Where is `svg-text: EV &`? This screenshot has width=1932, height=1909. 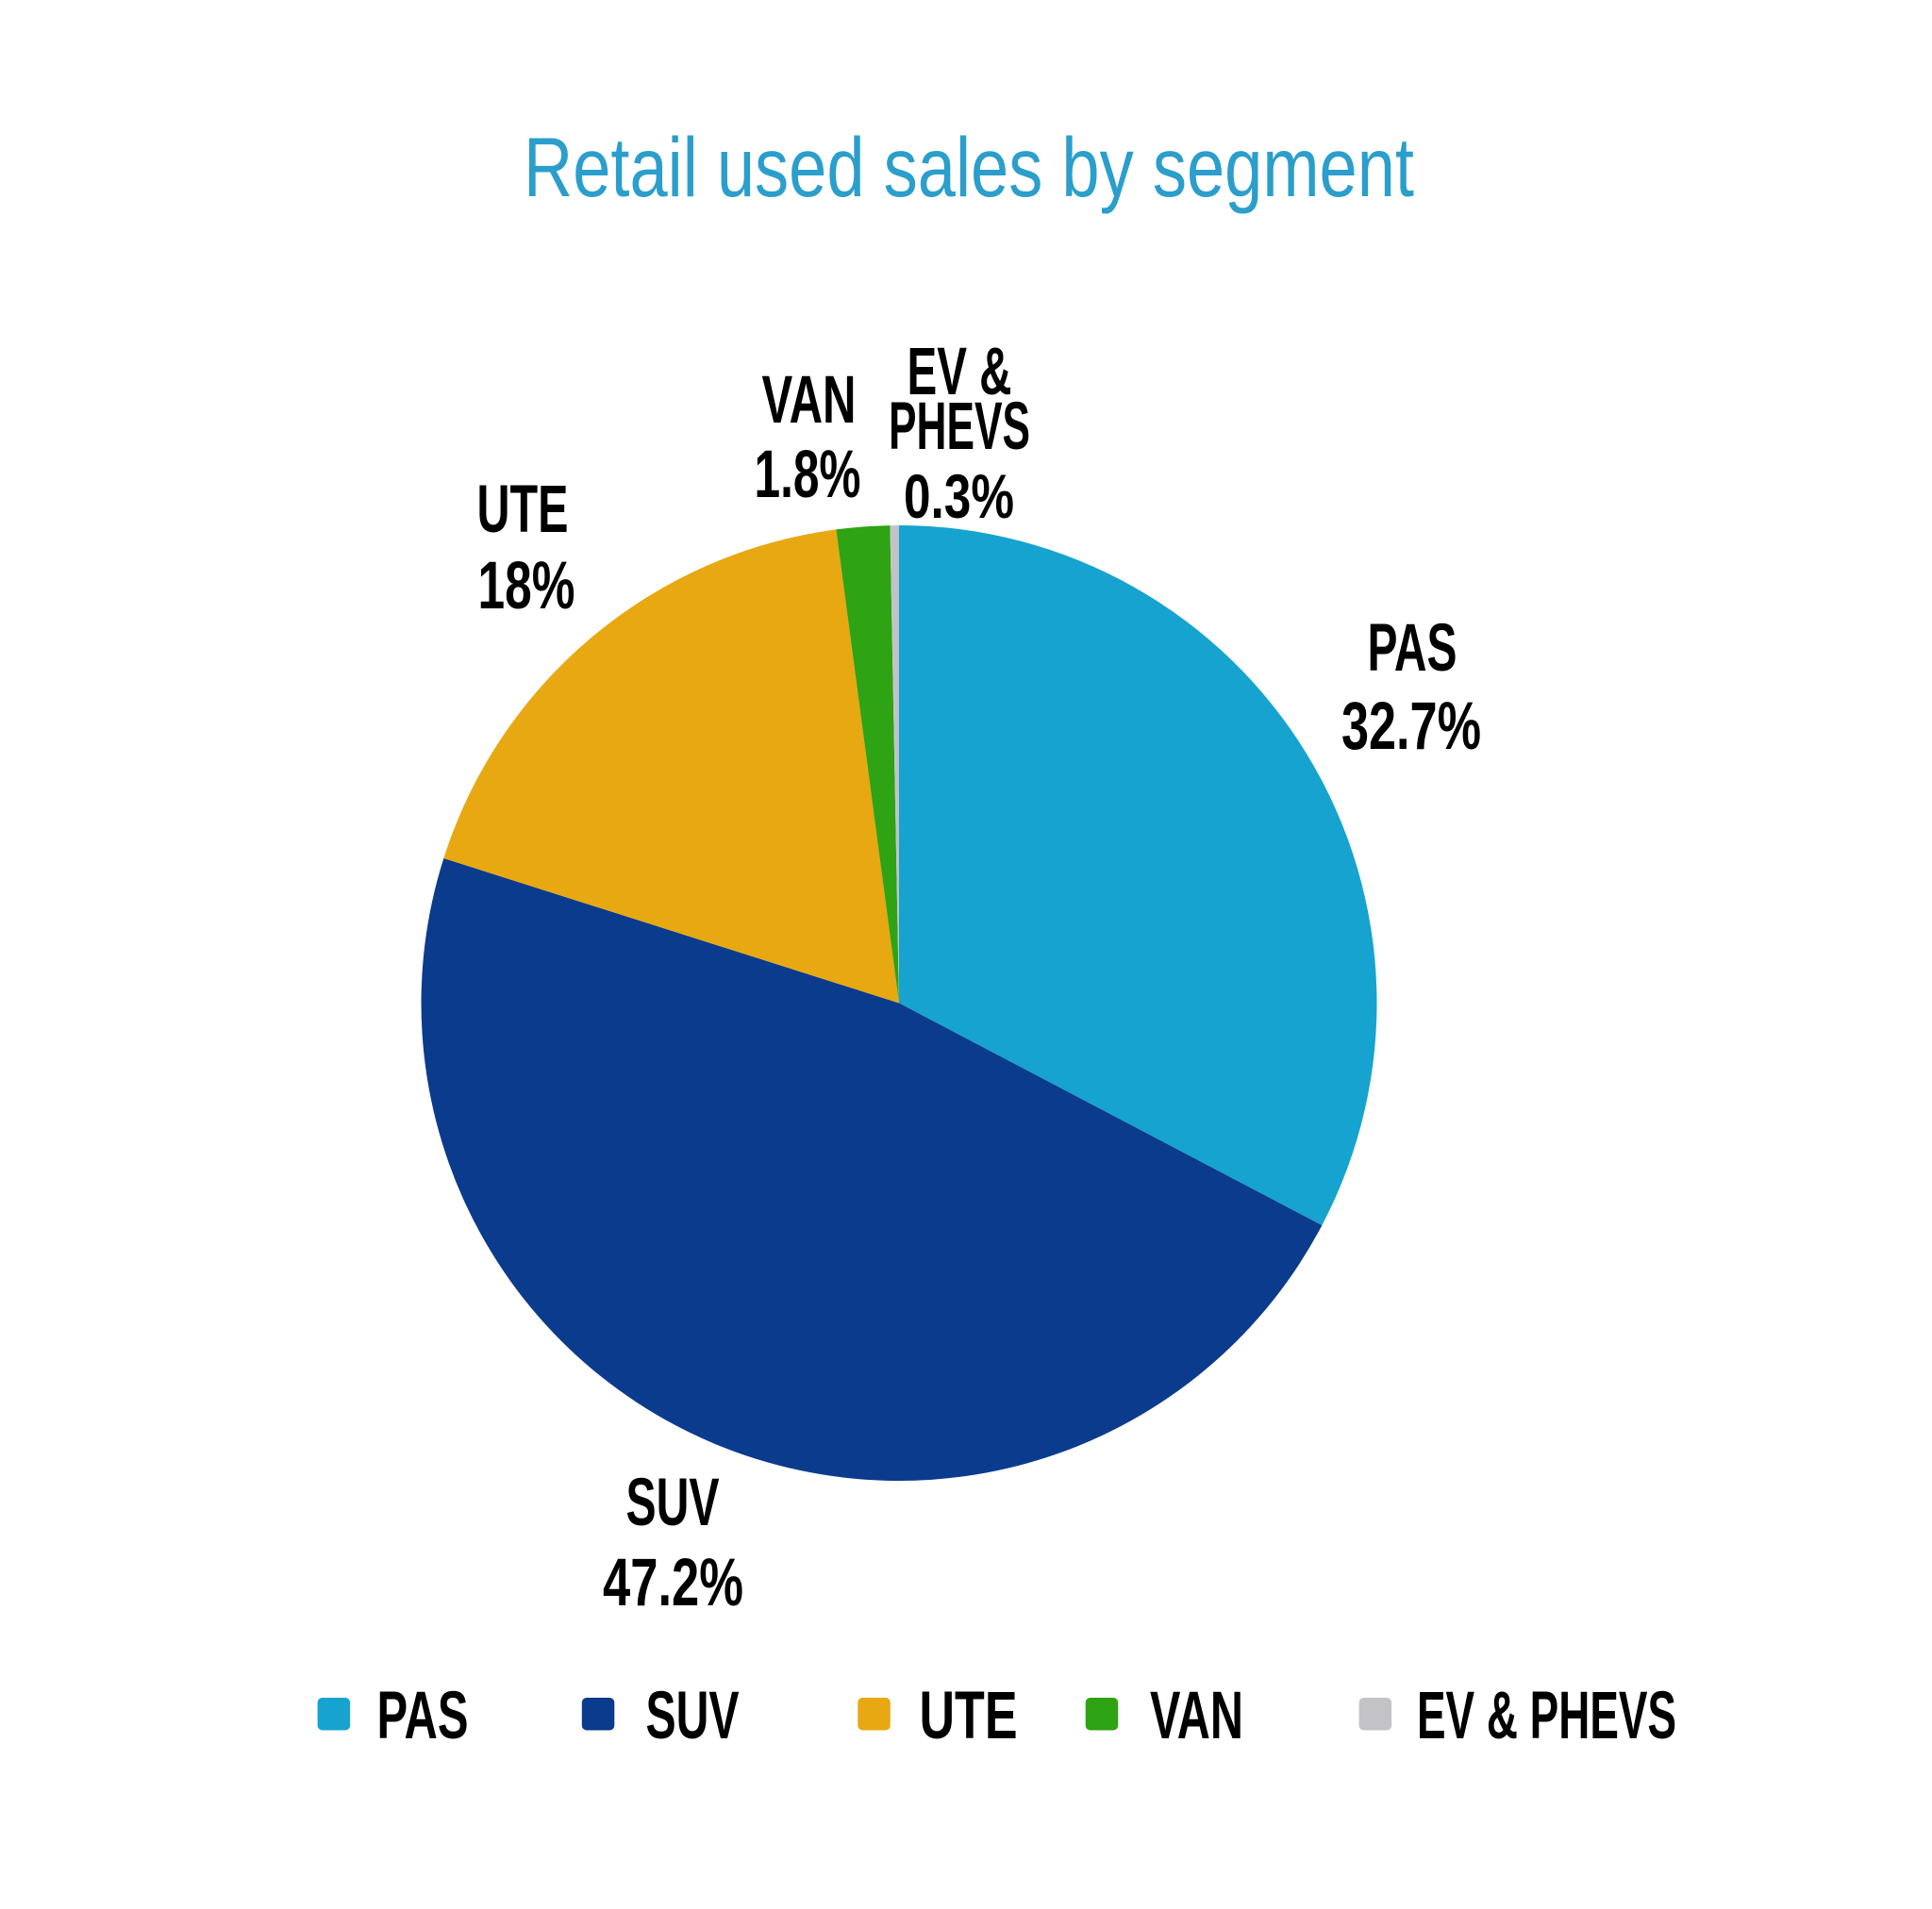 svg-text: EV & is located at coordinates (960, 372).